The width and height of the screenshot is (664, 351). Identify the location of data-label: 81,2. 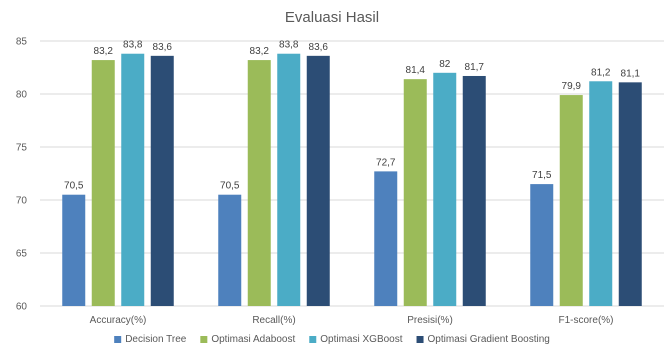
(601, 72).